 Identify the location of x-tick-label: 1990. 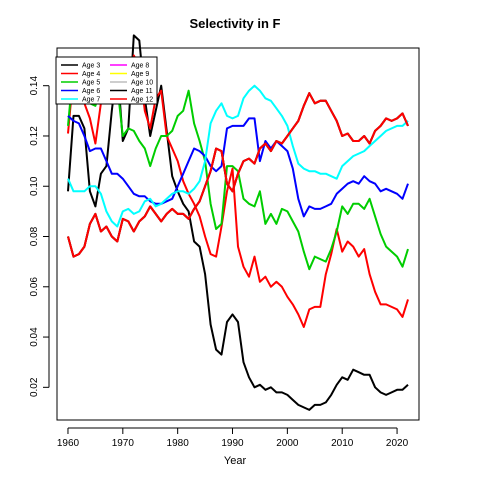
(232, 443).